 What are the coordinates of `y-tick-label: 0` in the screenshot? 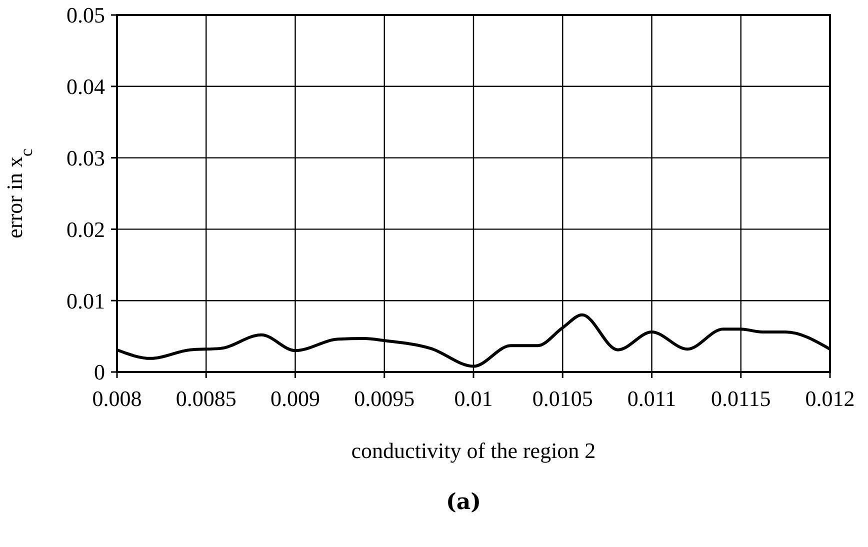 It's located at (99, 372).